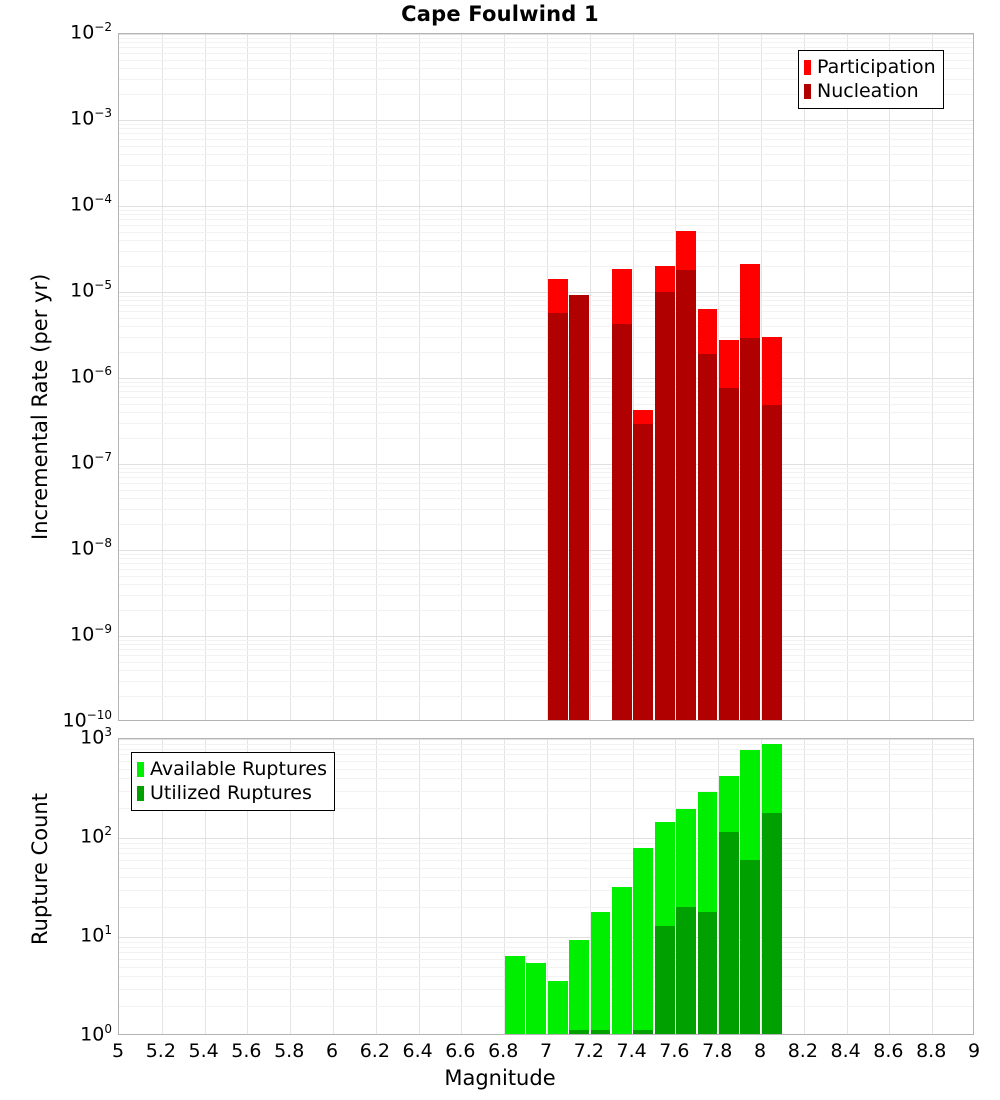 This screenshot has height=1100, width=1000. What do you see at coordinates (289, 1051) in the screenshot?
I see `x-tick-label: 5.8` at bounding box center [289, 1051].